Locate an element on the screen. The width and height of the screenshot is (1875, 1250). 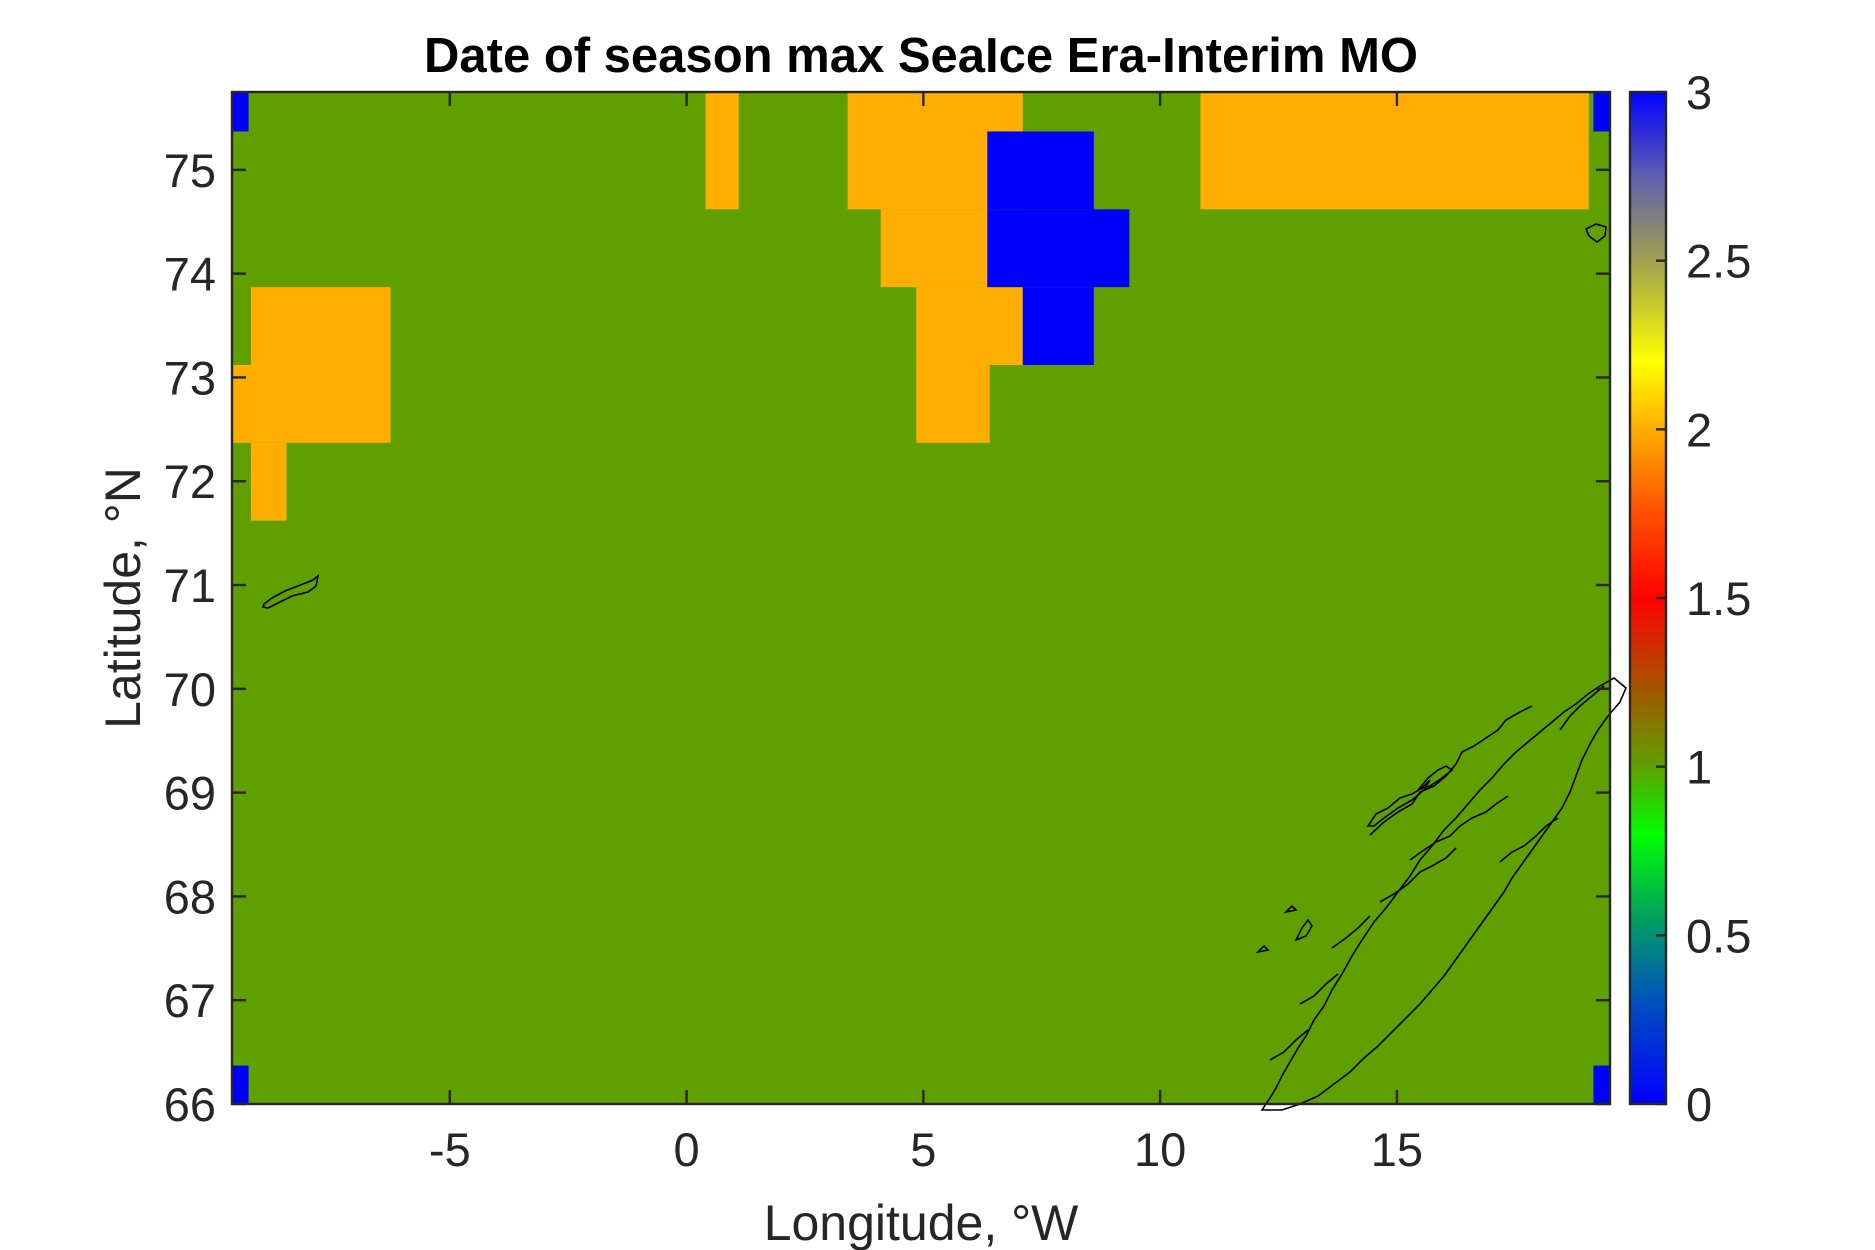
colorbar-tick-label: 0 is located at coordinates (1699, 1104).